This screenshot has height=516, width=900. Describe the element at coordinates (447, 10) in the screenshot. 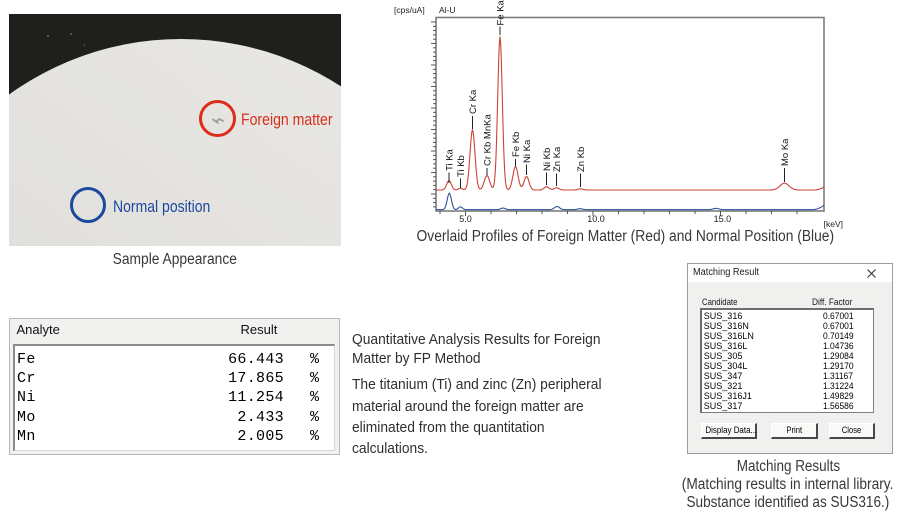

I see `svg-text: Al-U` at that location.